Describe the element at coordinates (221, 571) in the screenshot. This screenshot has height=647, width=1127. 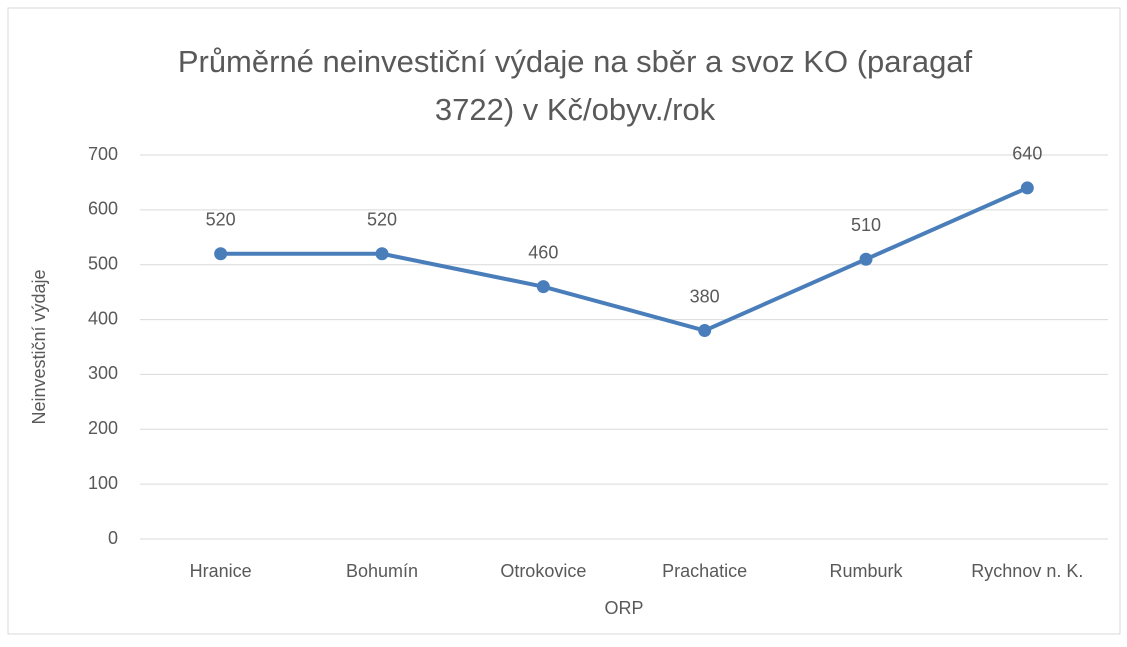
I see `x-tick-label: Hranice` at that location.